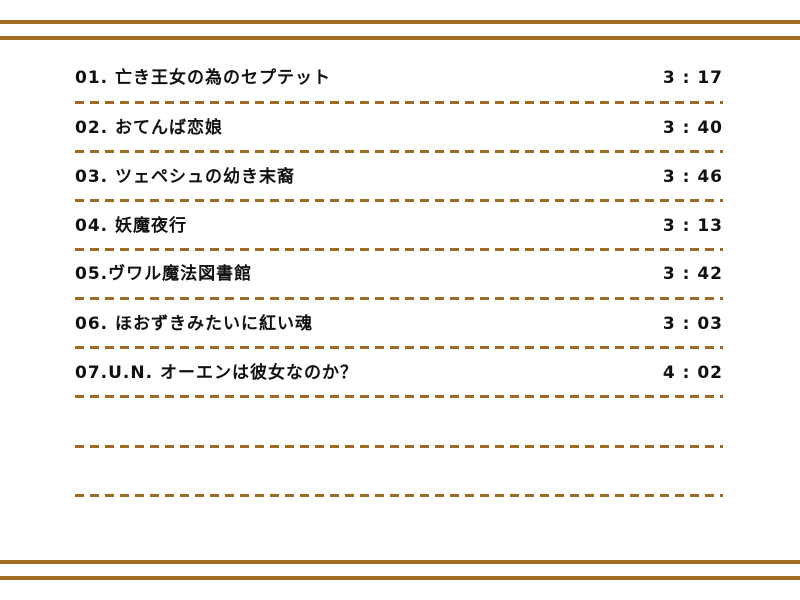 This screenshot has height=600, width=800. I want to click on track-duration: 3 : 17, so click(692, 78).